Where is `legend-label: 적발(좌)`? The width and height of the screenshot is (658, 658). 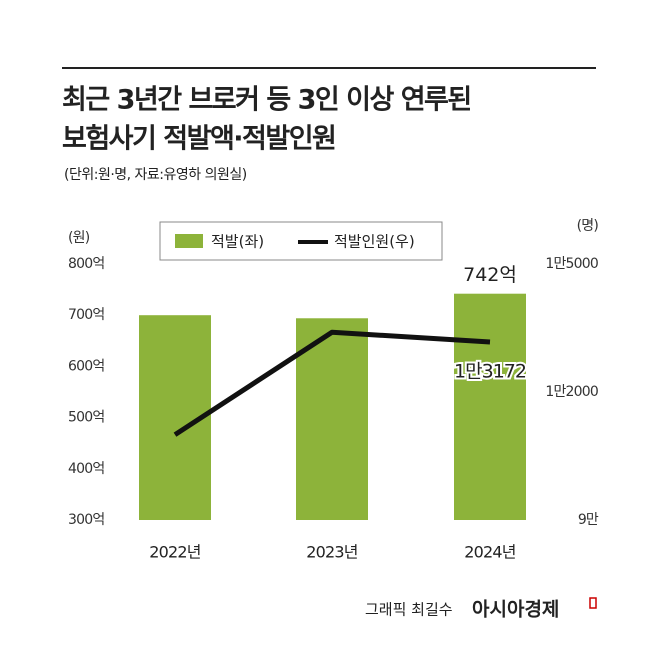 legend-label: 적발(좌) is located at coordinates (237, 242).